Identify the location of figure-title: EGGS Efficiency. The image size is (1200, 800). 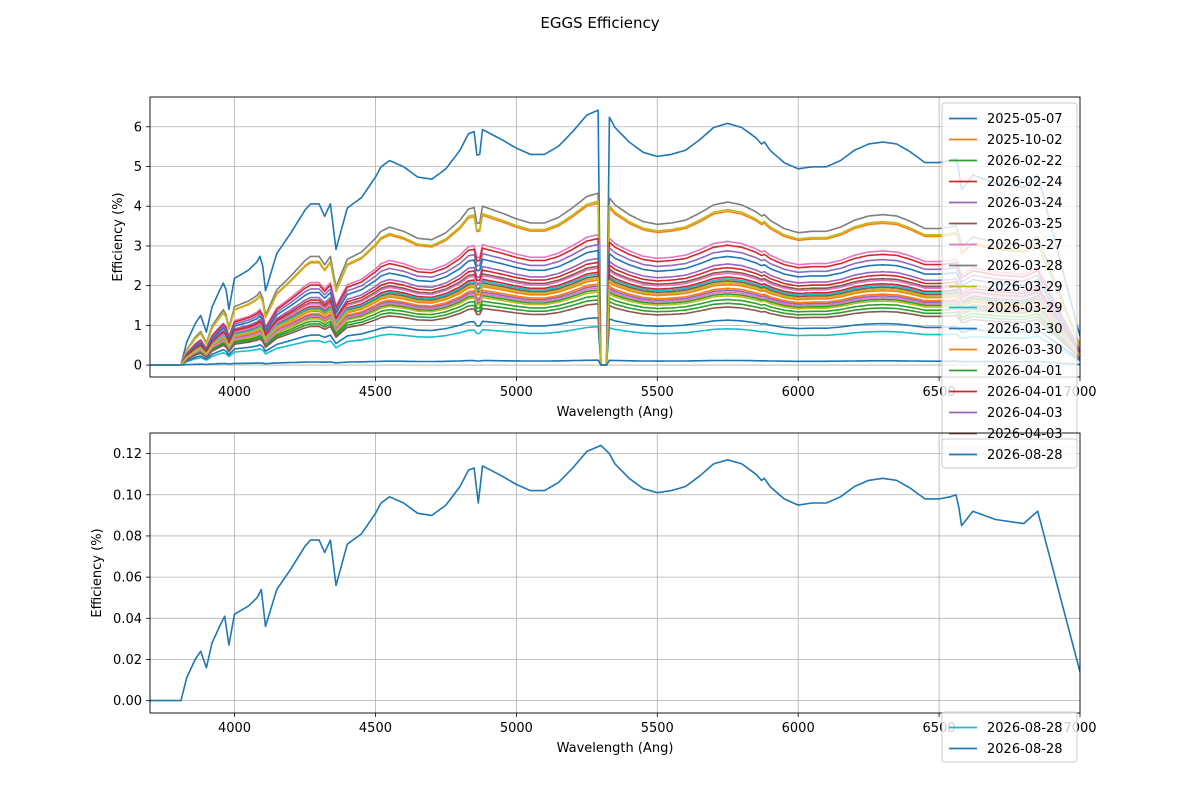
(599, 23).